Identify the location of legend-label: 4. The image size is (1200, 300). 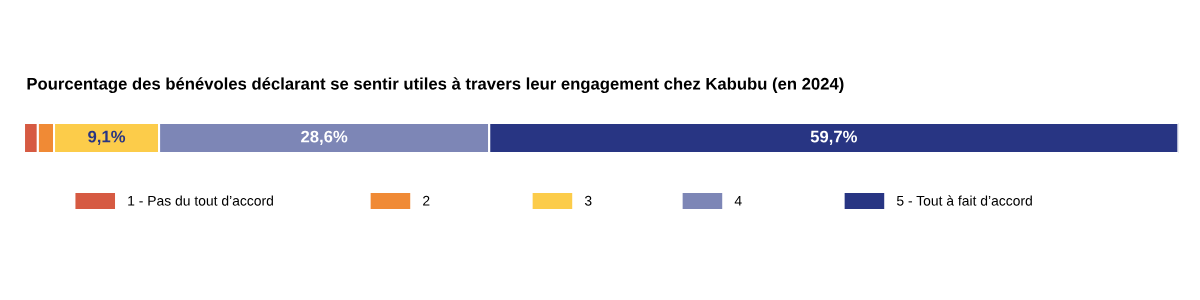
(738, 200).